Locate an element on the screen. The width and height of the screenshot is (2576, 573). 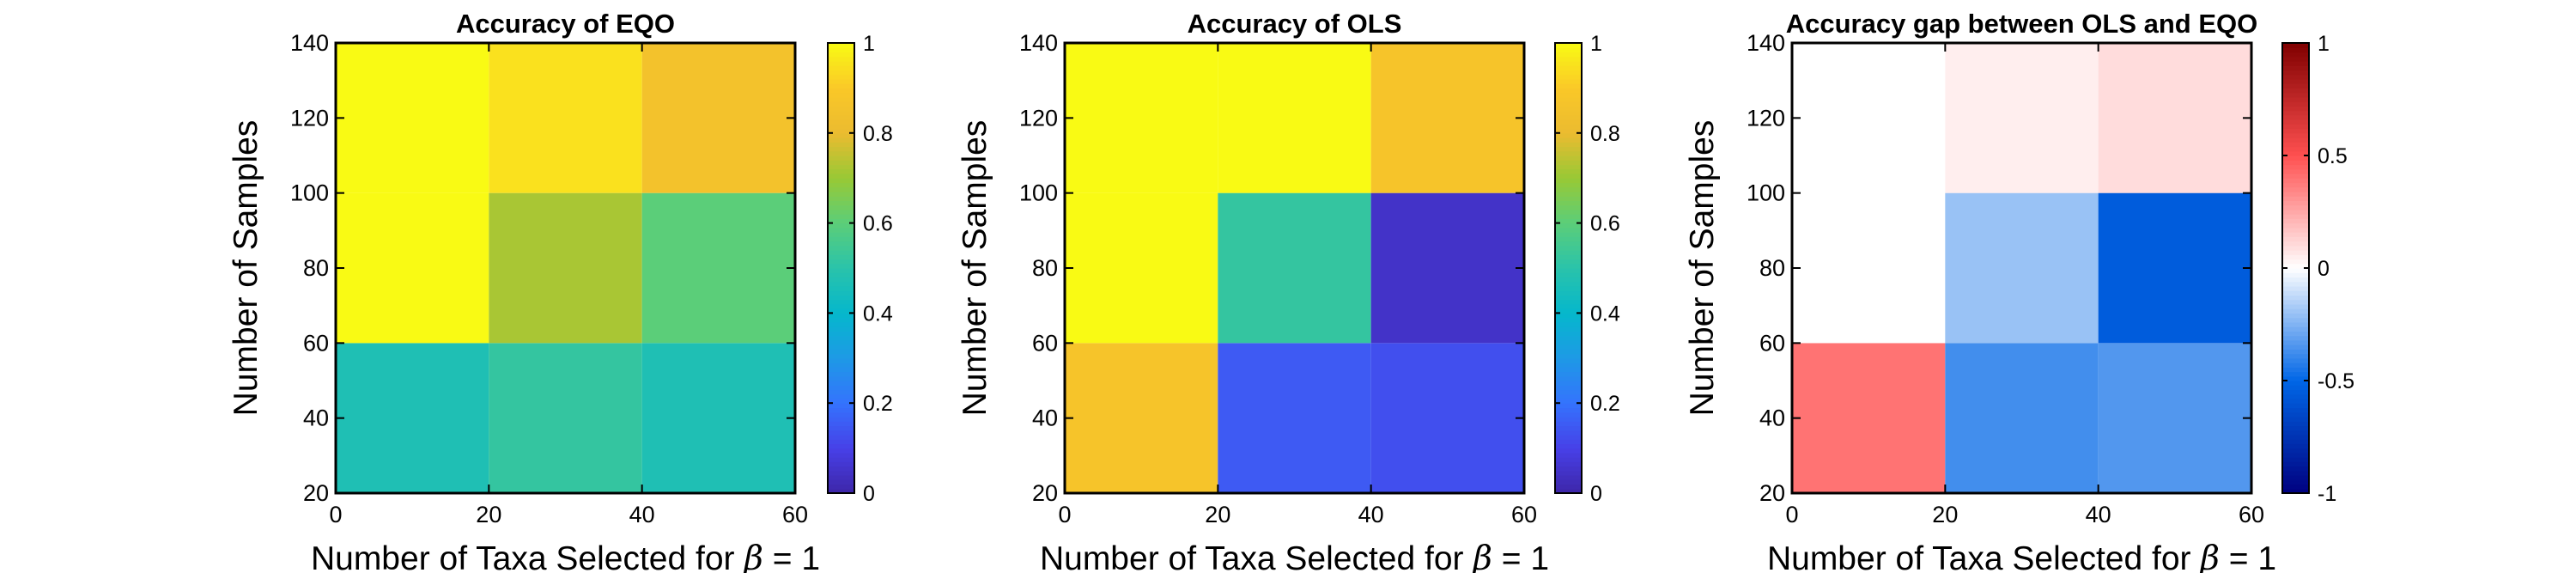
x-tick-label: 0 is located at coordinates (1792, 514).